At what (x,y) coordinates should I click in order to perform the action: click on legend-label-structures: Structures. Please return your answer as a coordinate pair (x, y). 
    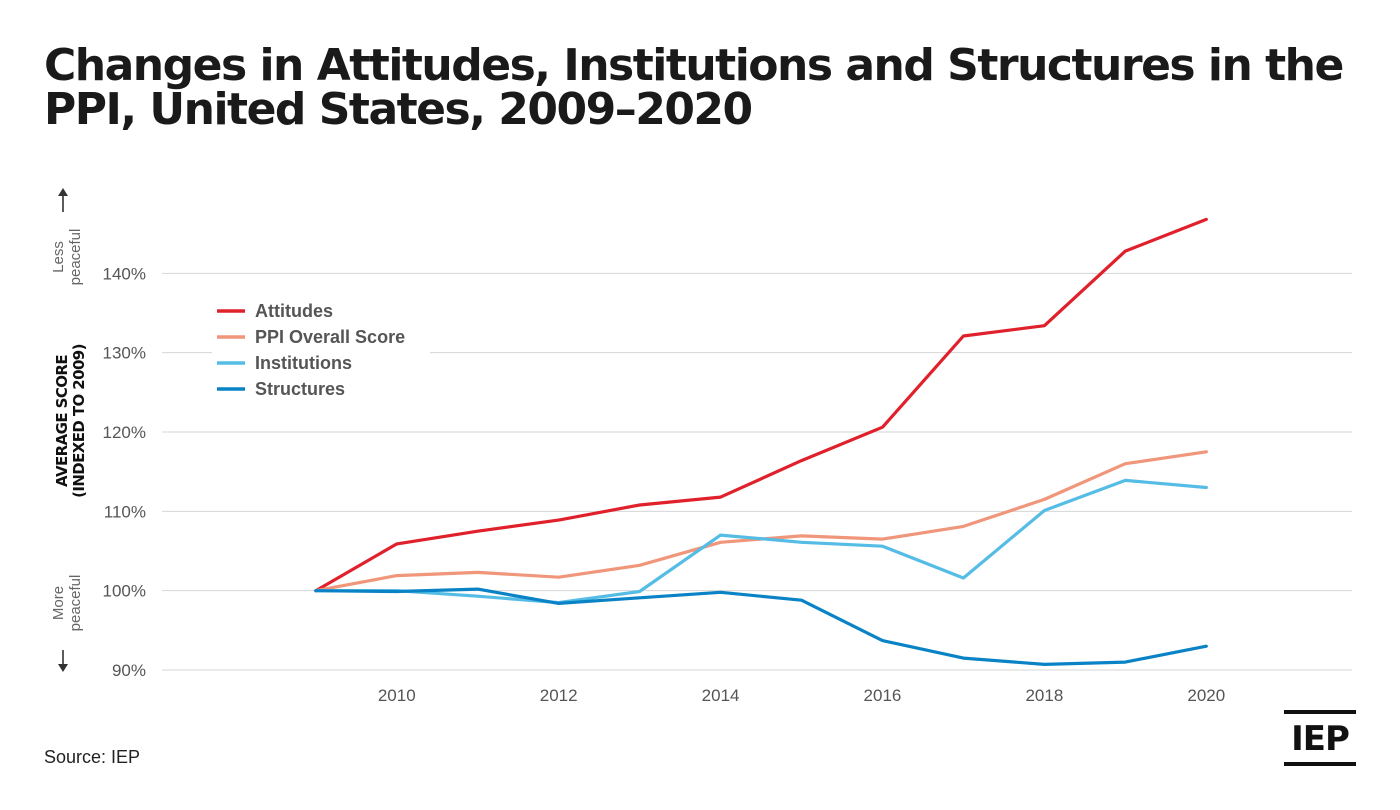
    Looking at the image, I should click on (300, 389).